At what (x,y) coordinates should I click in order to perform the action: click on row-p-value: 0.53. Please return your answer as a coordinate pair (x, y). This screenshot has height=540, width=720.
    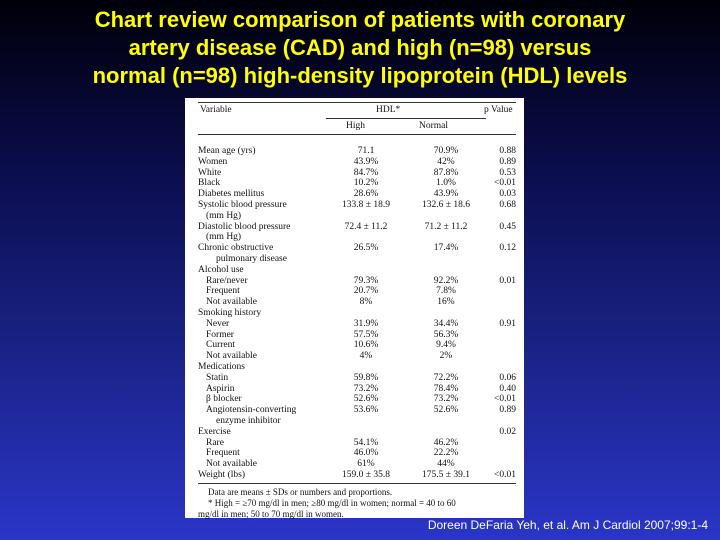
    Looking at the image, I should click on (507, 172).